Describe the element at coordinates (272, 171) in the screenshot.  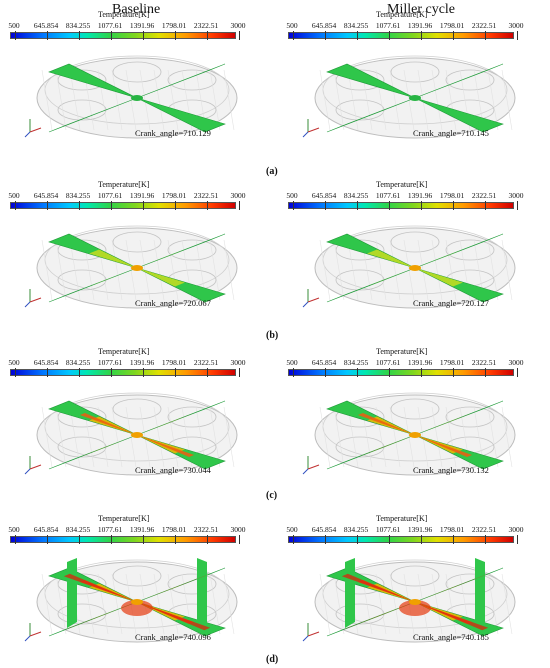
I see `subfigure-label: (a)` at that location.